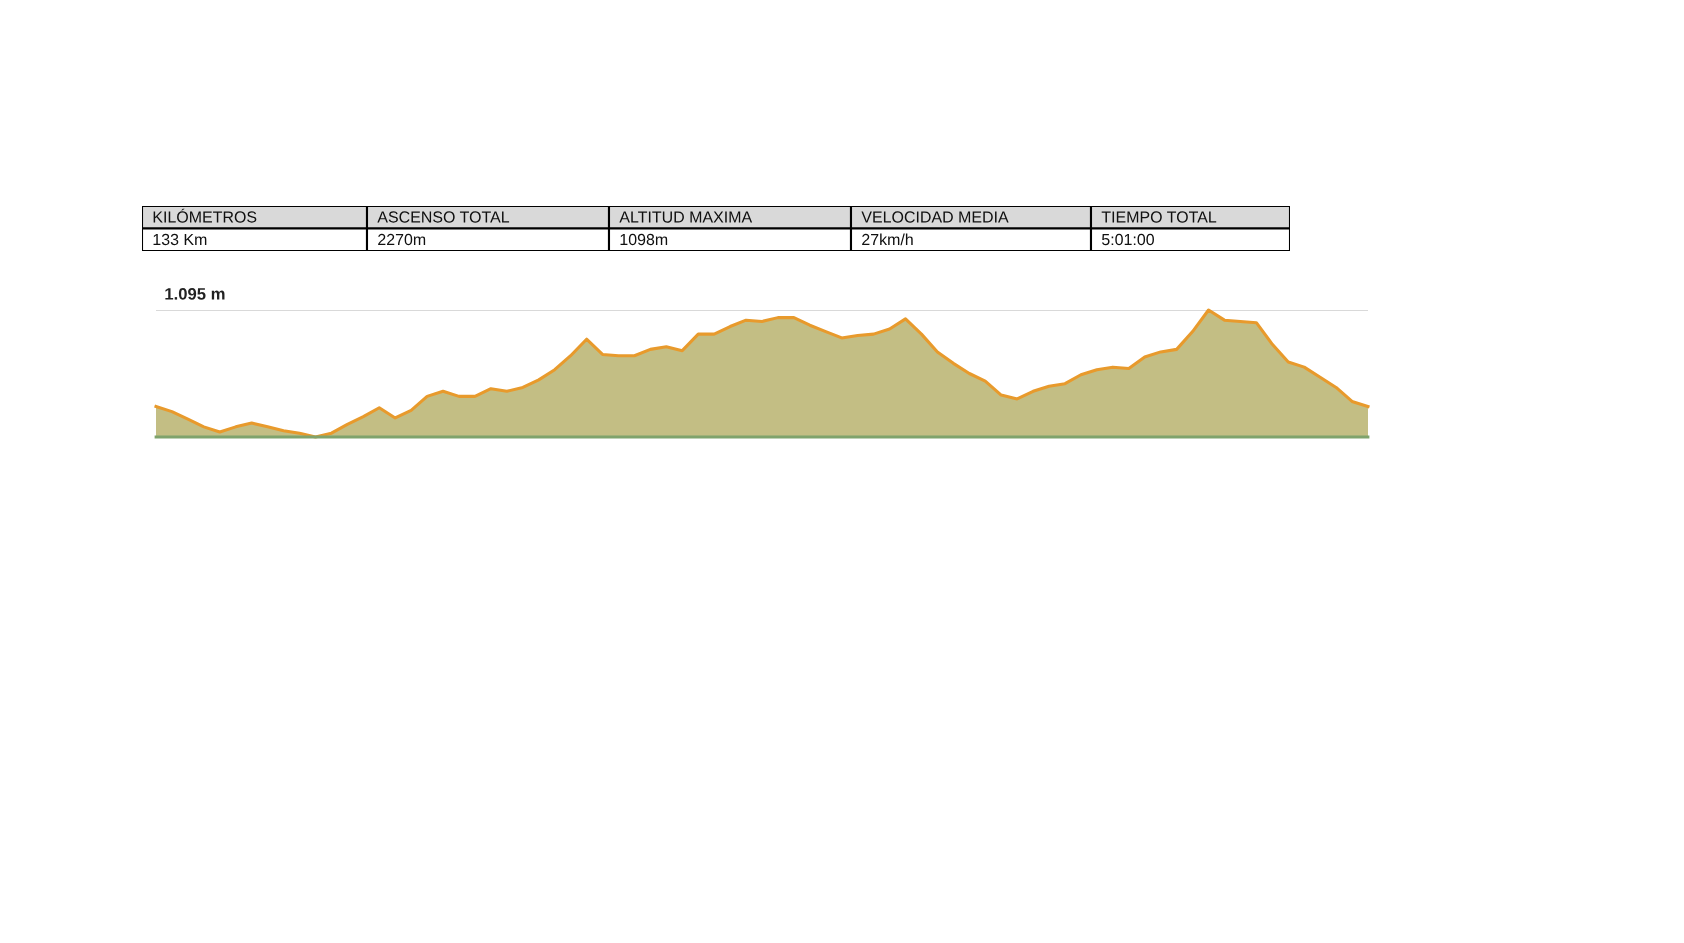 The width and height of the screenshot is (1684, 943). What do you see at coordinates (402, 239) in the screenshot?
I see `text: 2270m` at bounding box center [402, 239].